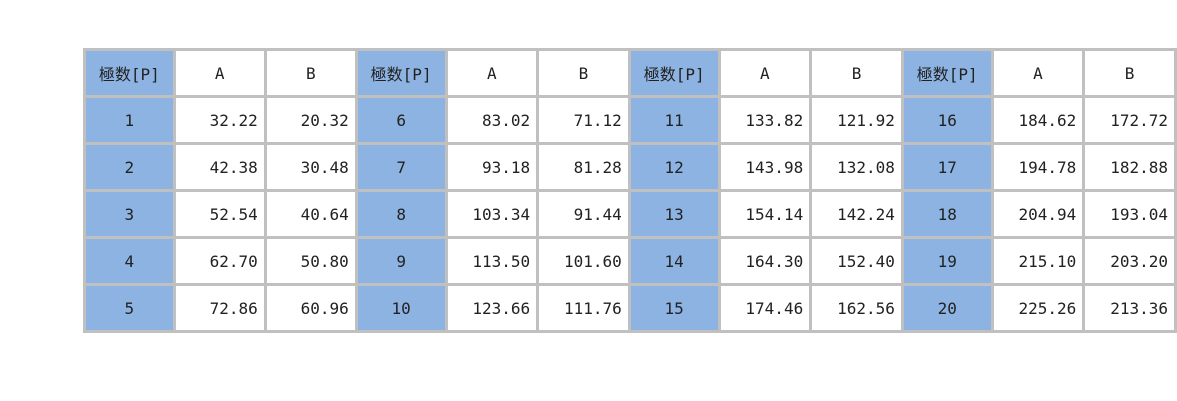  Describe the element at coordinates (219, 214) in the screenshot. I see `a-value-cell: 52.54` at that location.